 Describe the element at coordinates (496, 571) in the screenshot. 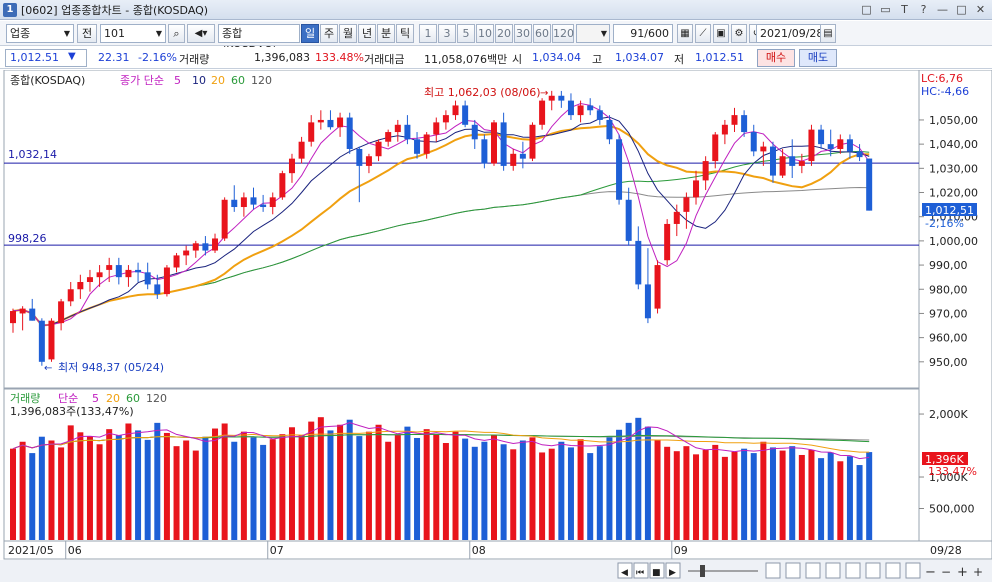

I see `scroll-bar` at that location.